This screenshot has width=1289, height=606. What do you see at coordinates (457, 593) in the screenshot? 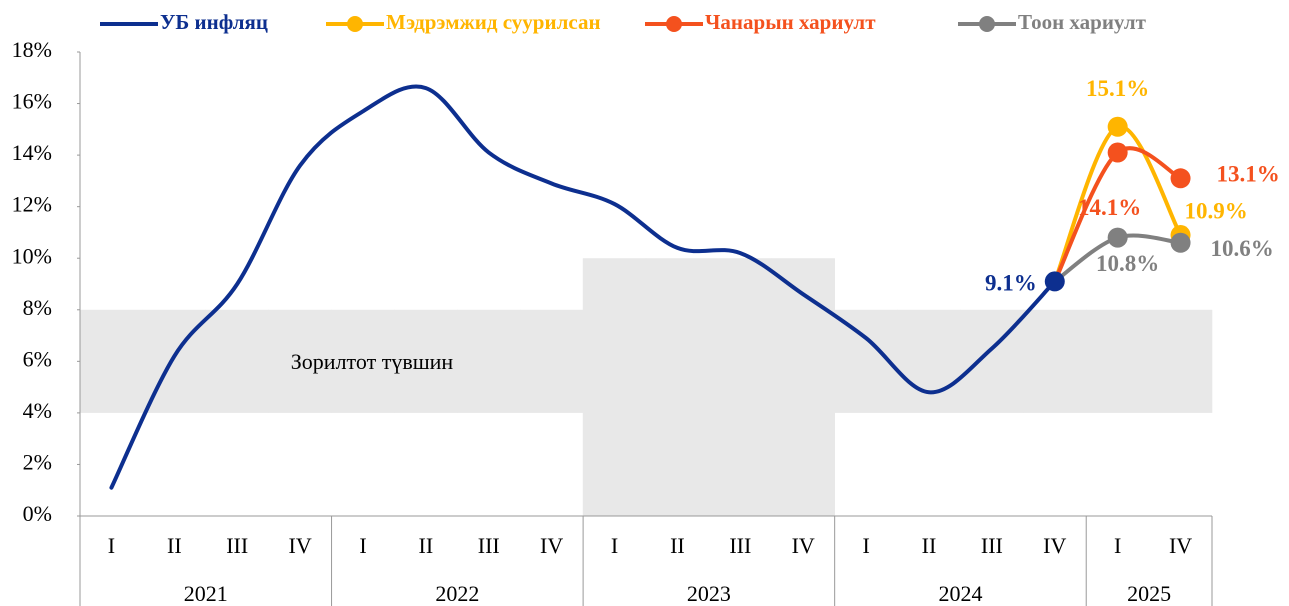
I see `x-group-label: 2022` at bounding box center [457, 593].